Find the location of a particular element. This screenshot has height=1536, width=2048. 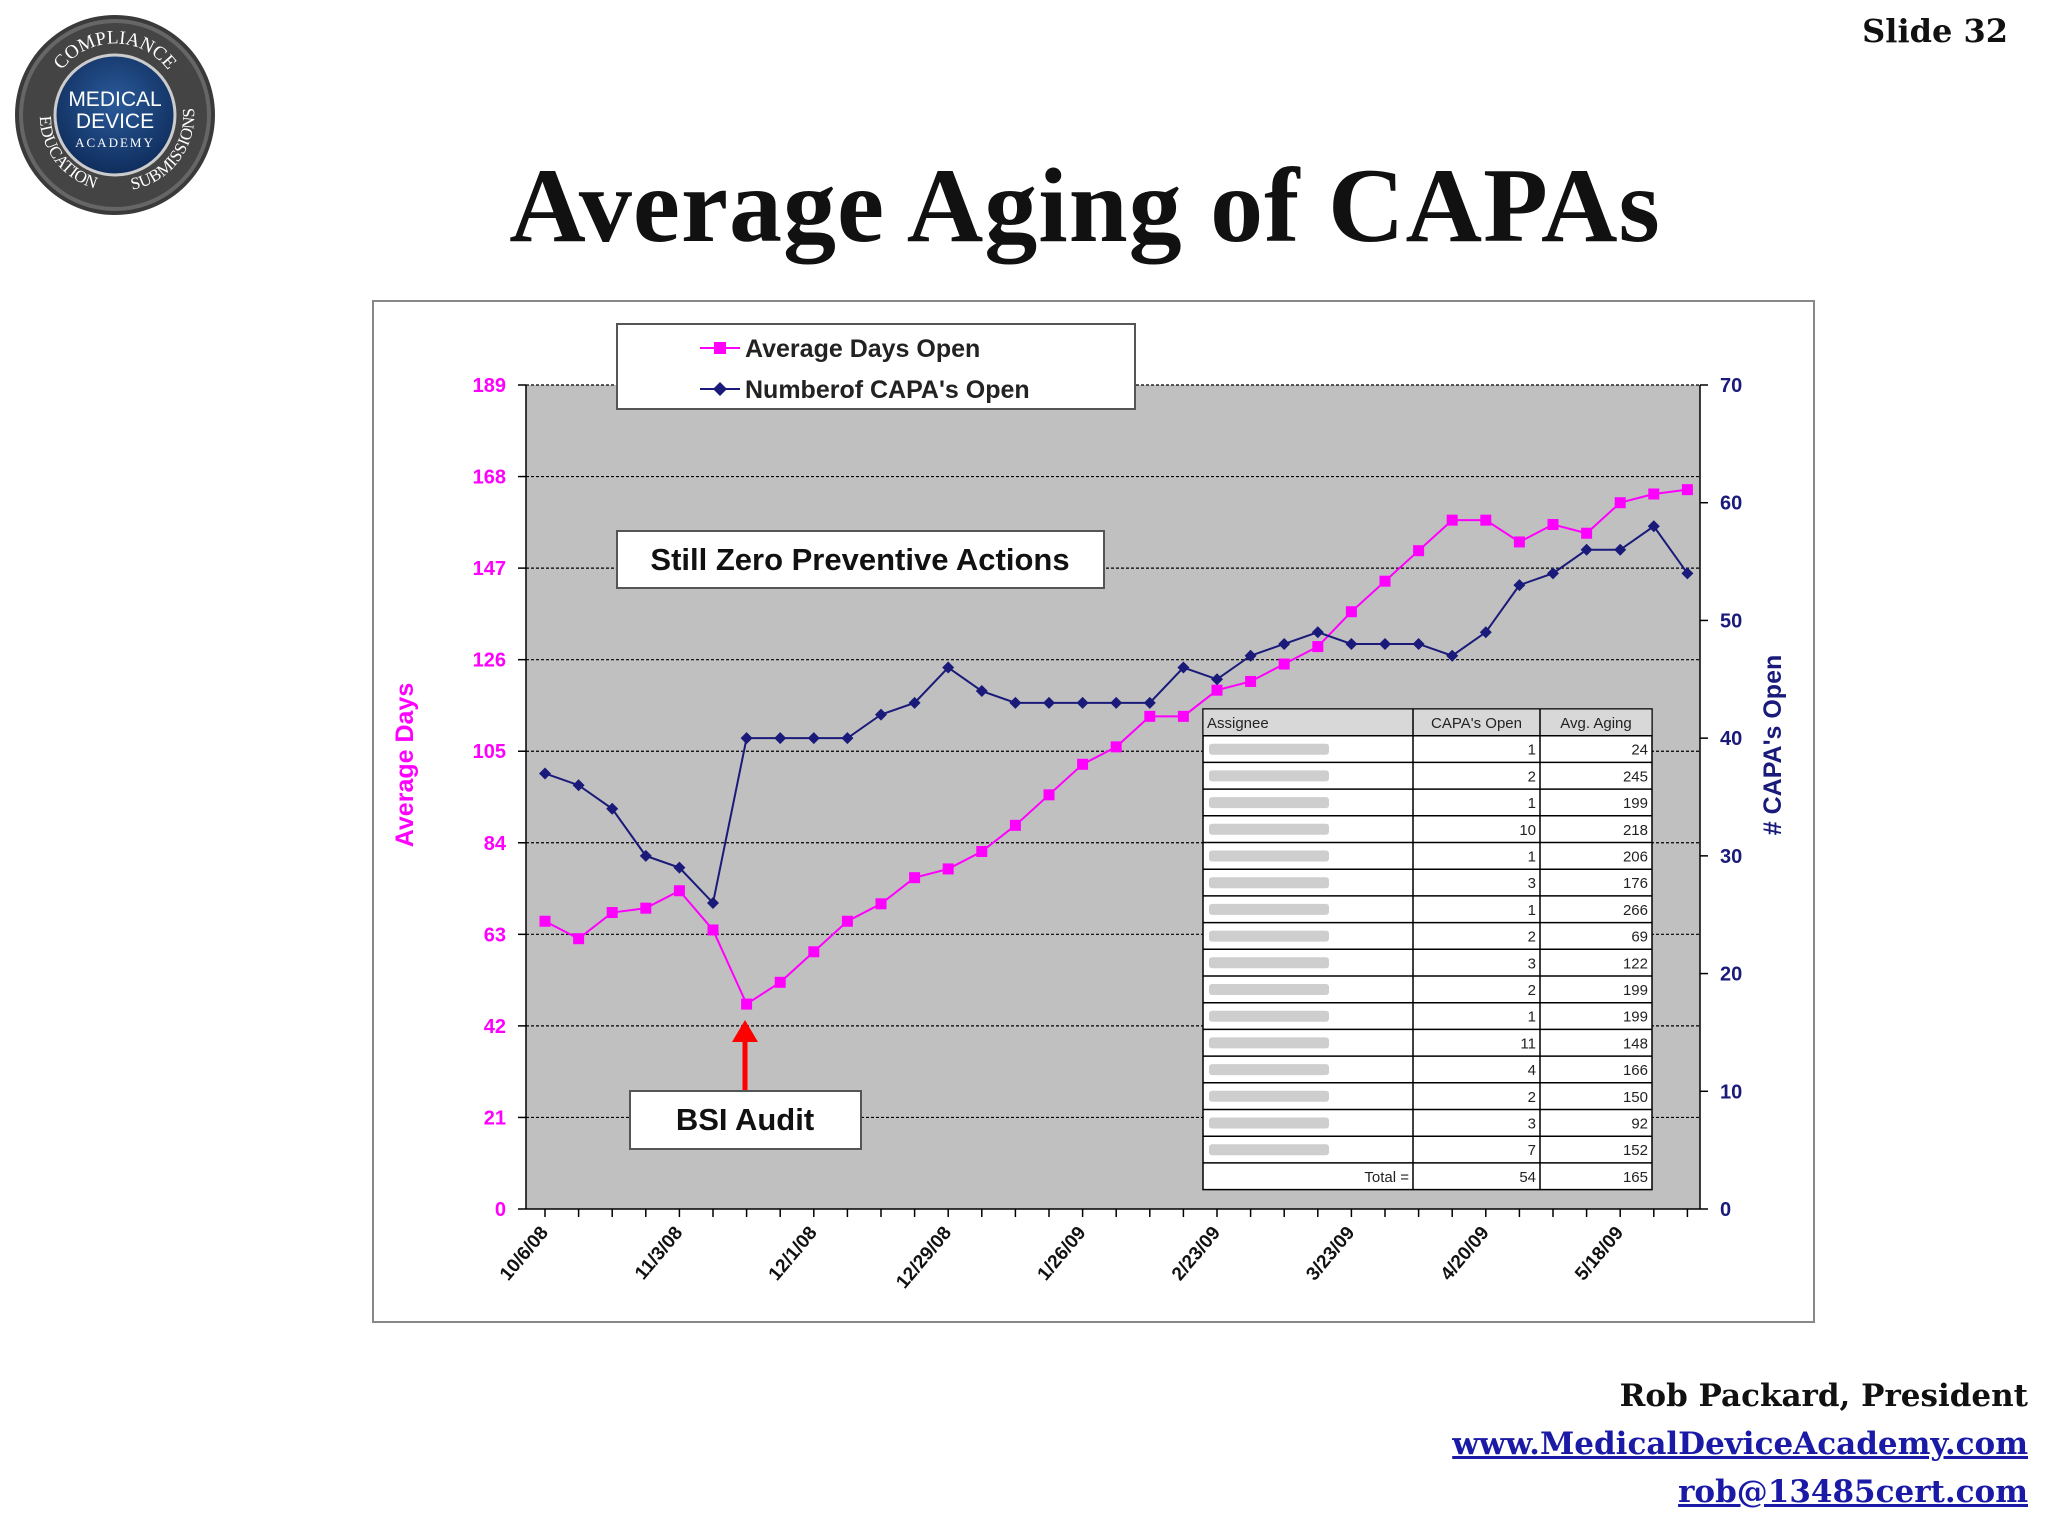

table-cell-open: 10 is located at coordinates (1527, 830).